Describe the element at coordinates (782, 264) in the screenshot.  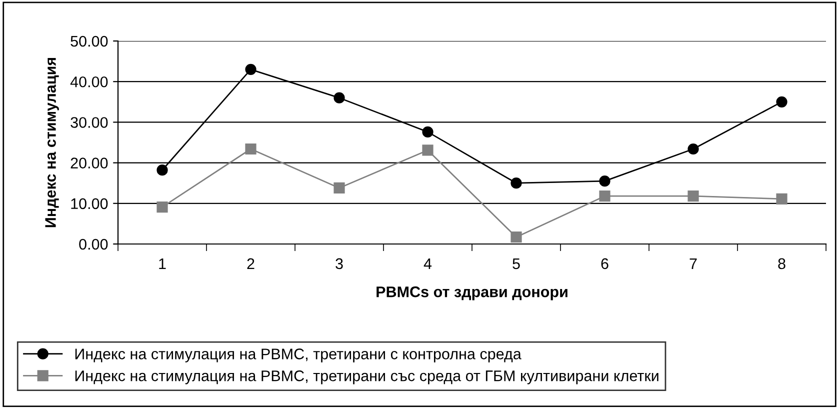
I see `x-tick-label: 8` at that location.